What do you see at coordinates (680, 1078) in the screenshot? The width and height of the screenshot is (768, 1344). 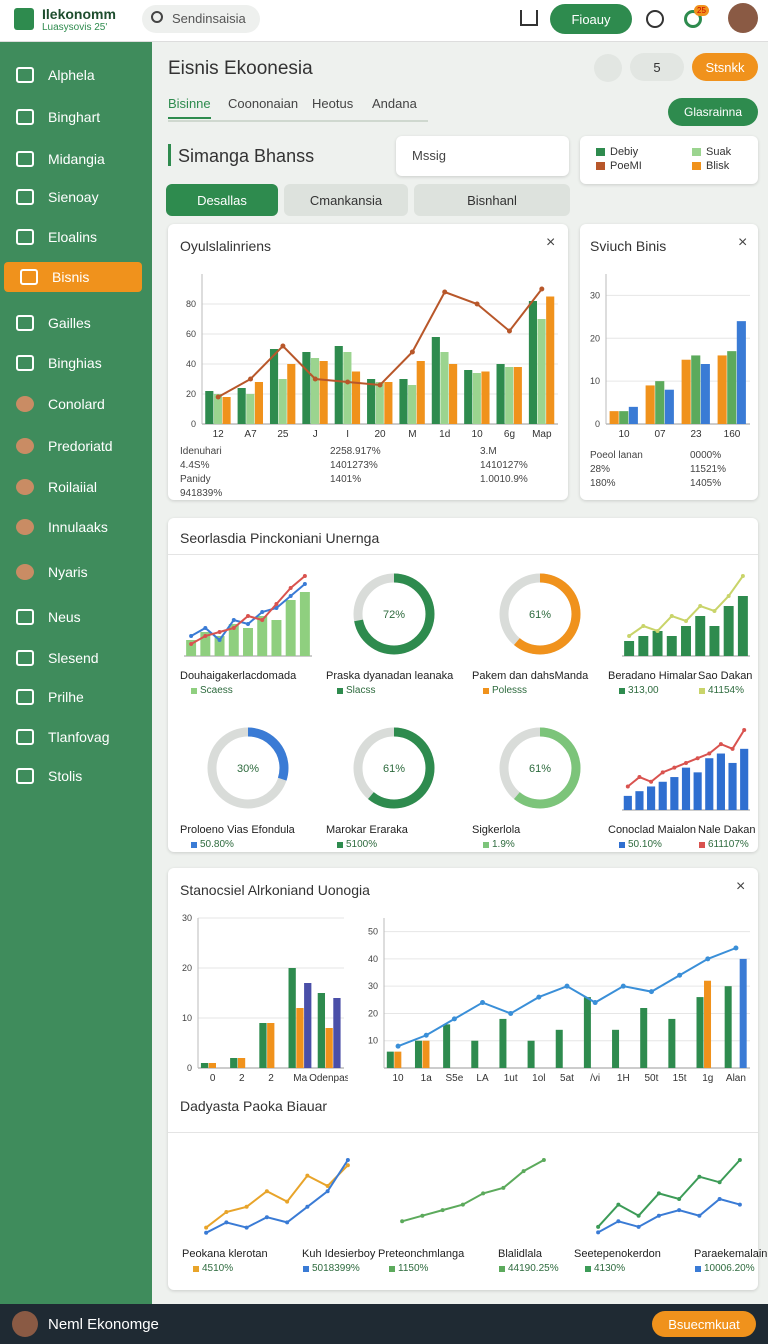 I see `x-tick-label: 15t` at bounding box center [680, 1078].